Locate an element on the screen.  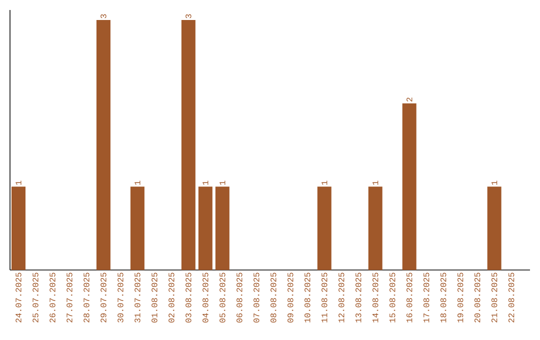
x-tick-label: 03.08.2025 is located at coordinates (189, 297).